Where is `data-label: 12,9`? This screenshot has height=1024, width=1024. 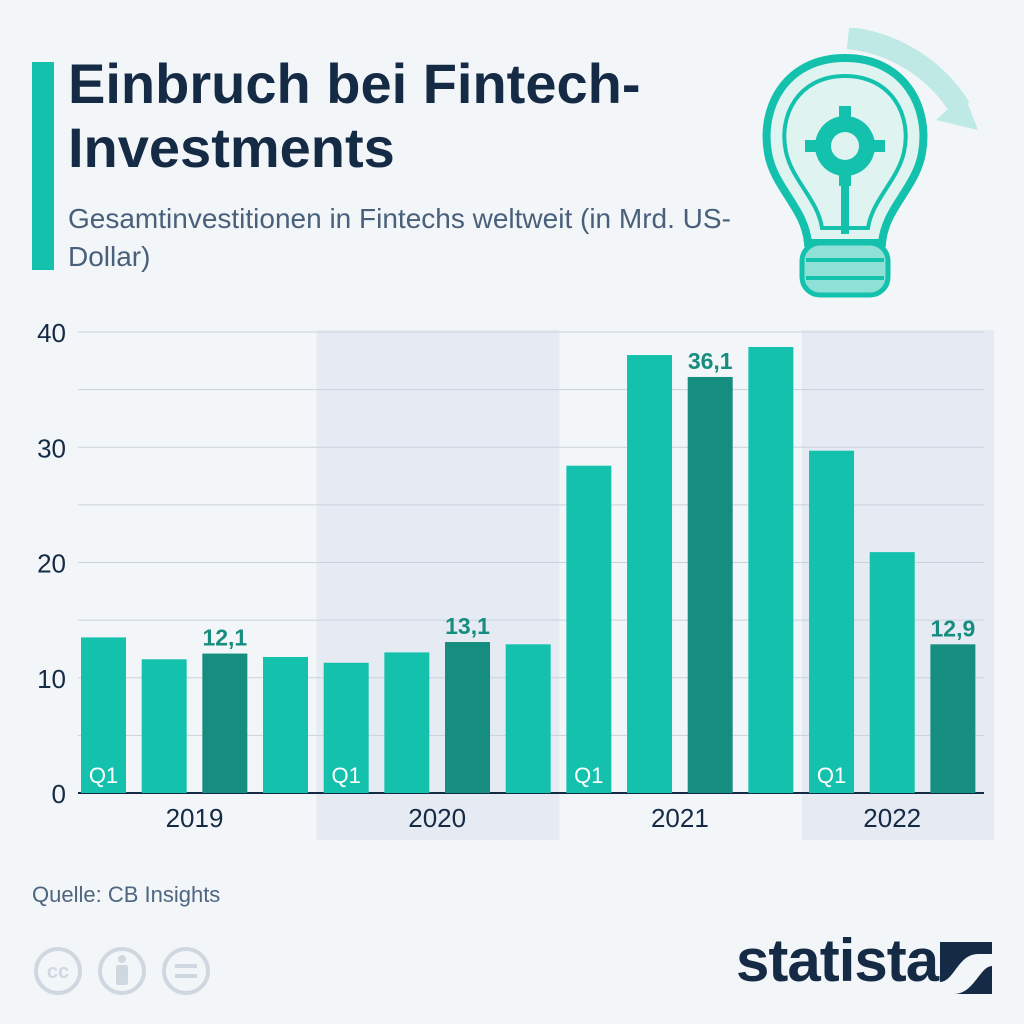 data-label: 12,9 is located at coordinates (952, 628).